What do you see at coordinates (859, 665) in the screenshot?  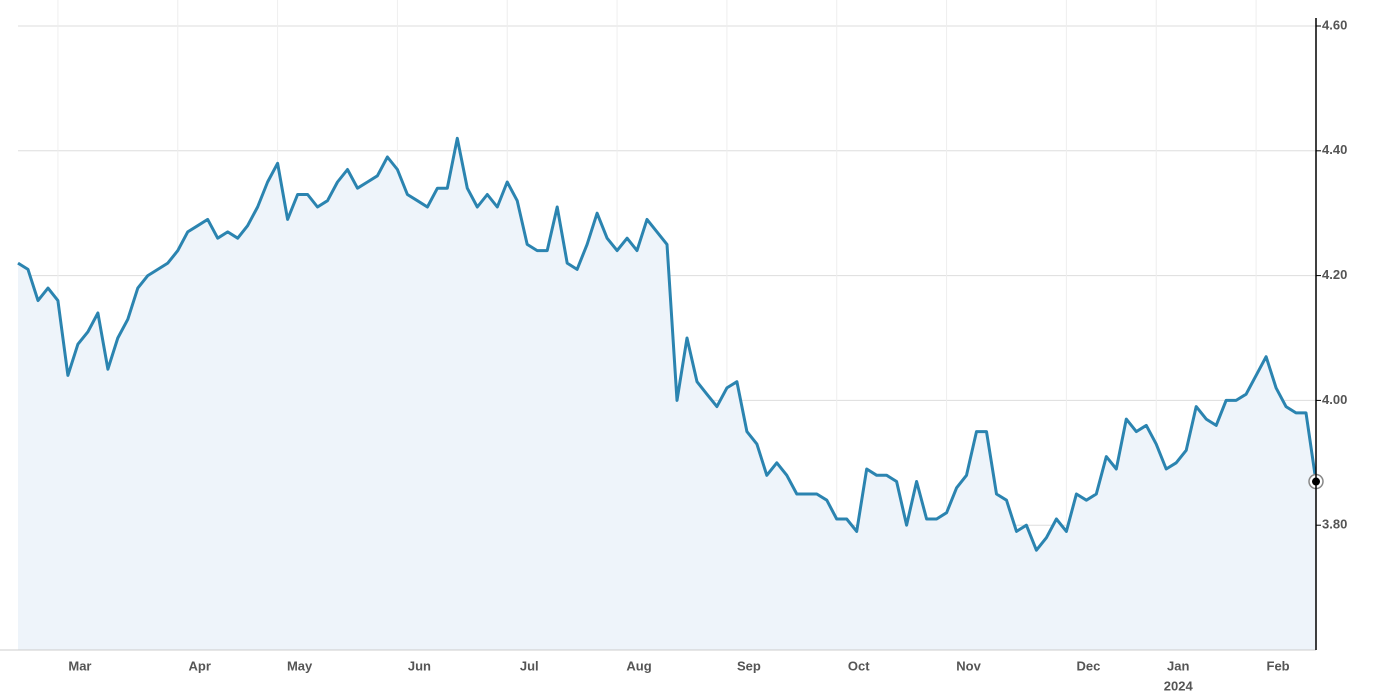 I see `x-tick-label: Oct` at bounding box center [859, 665].